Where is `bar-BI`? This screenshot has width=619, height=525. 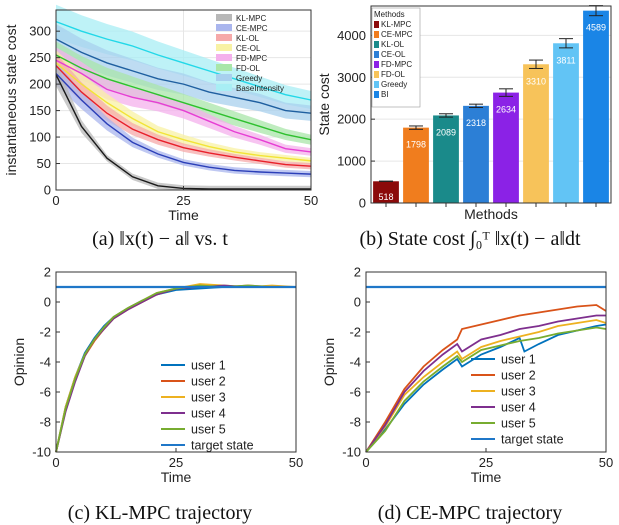
bar-BI is located at coordinates (596, 106).